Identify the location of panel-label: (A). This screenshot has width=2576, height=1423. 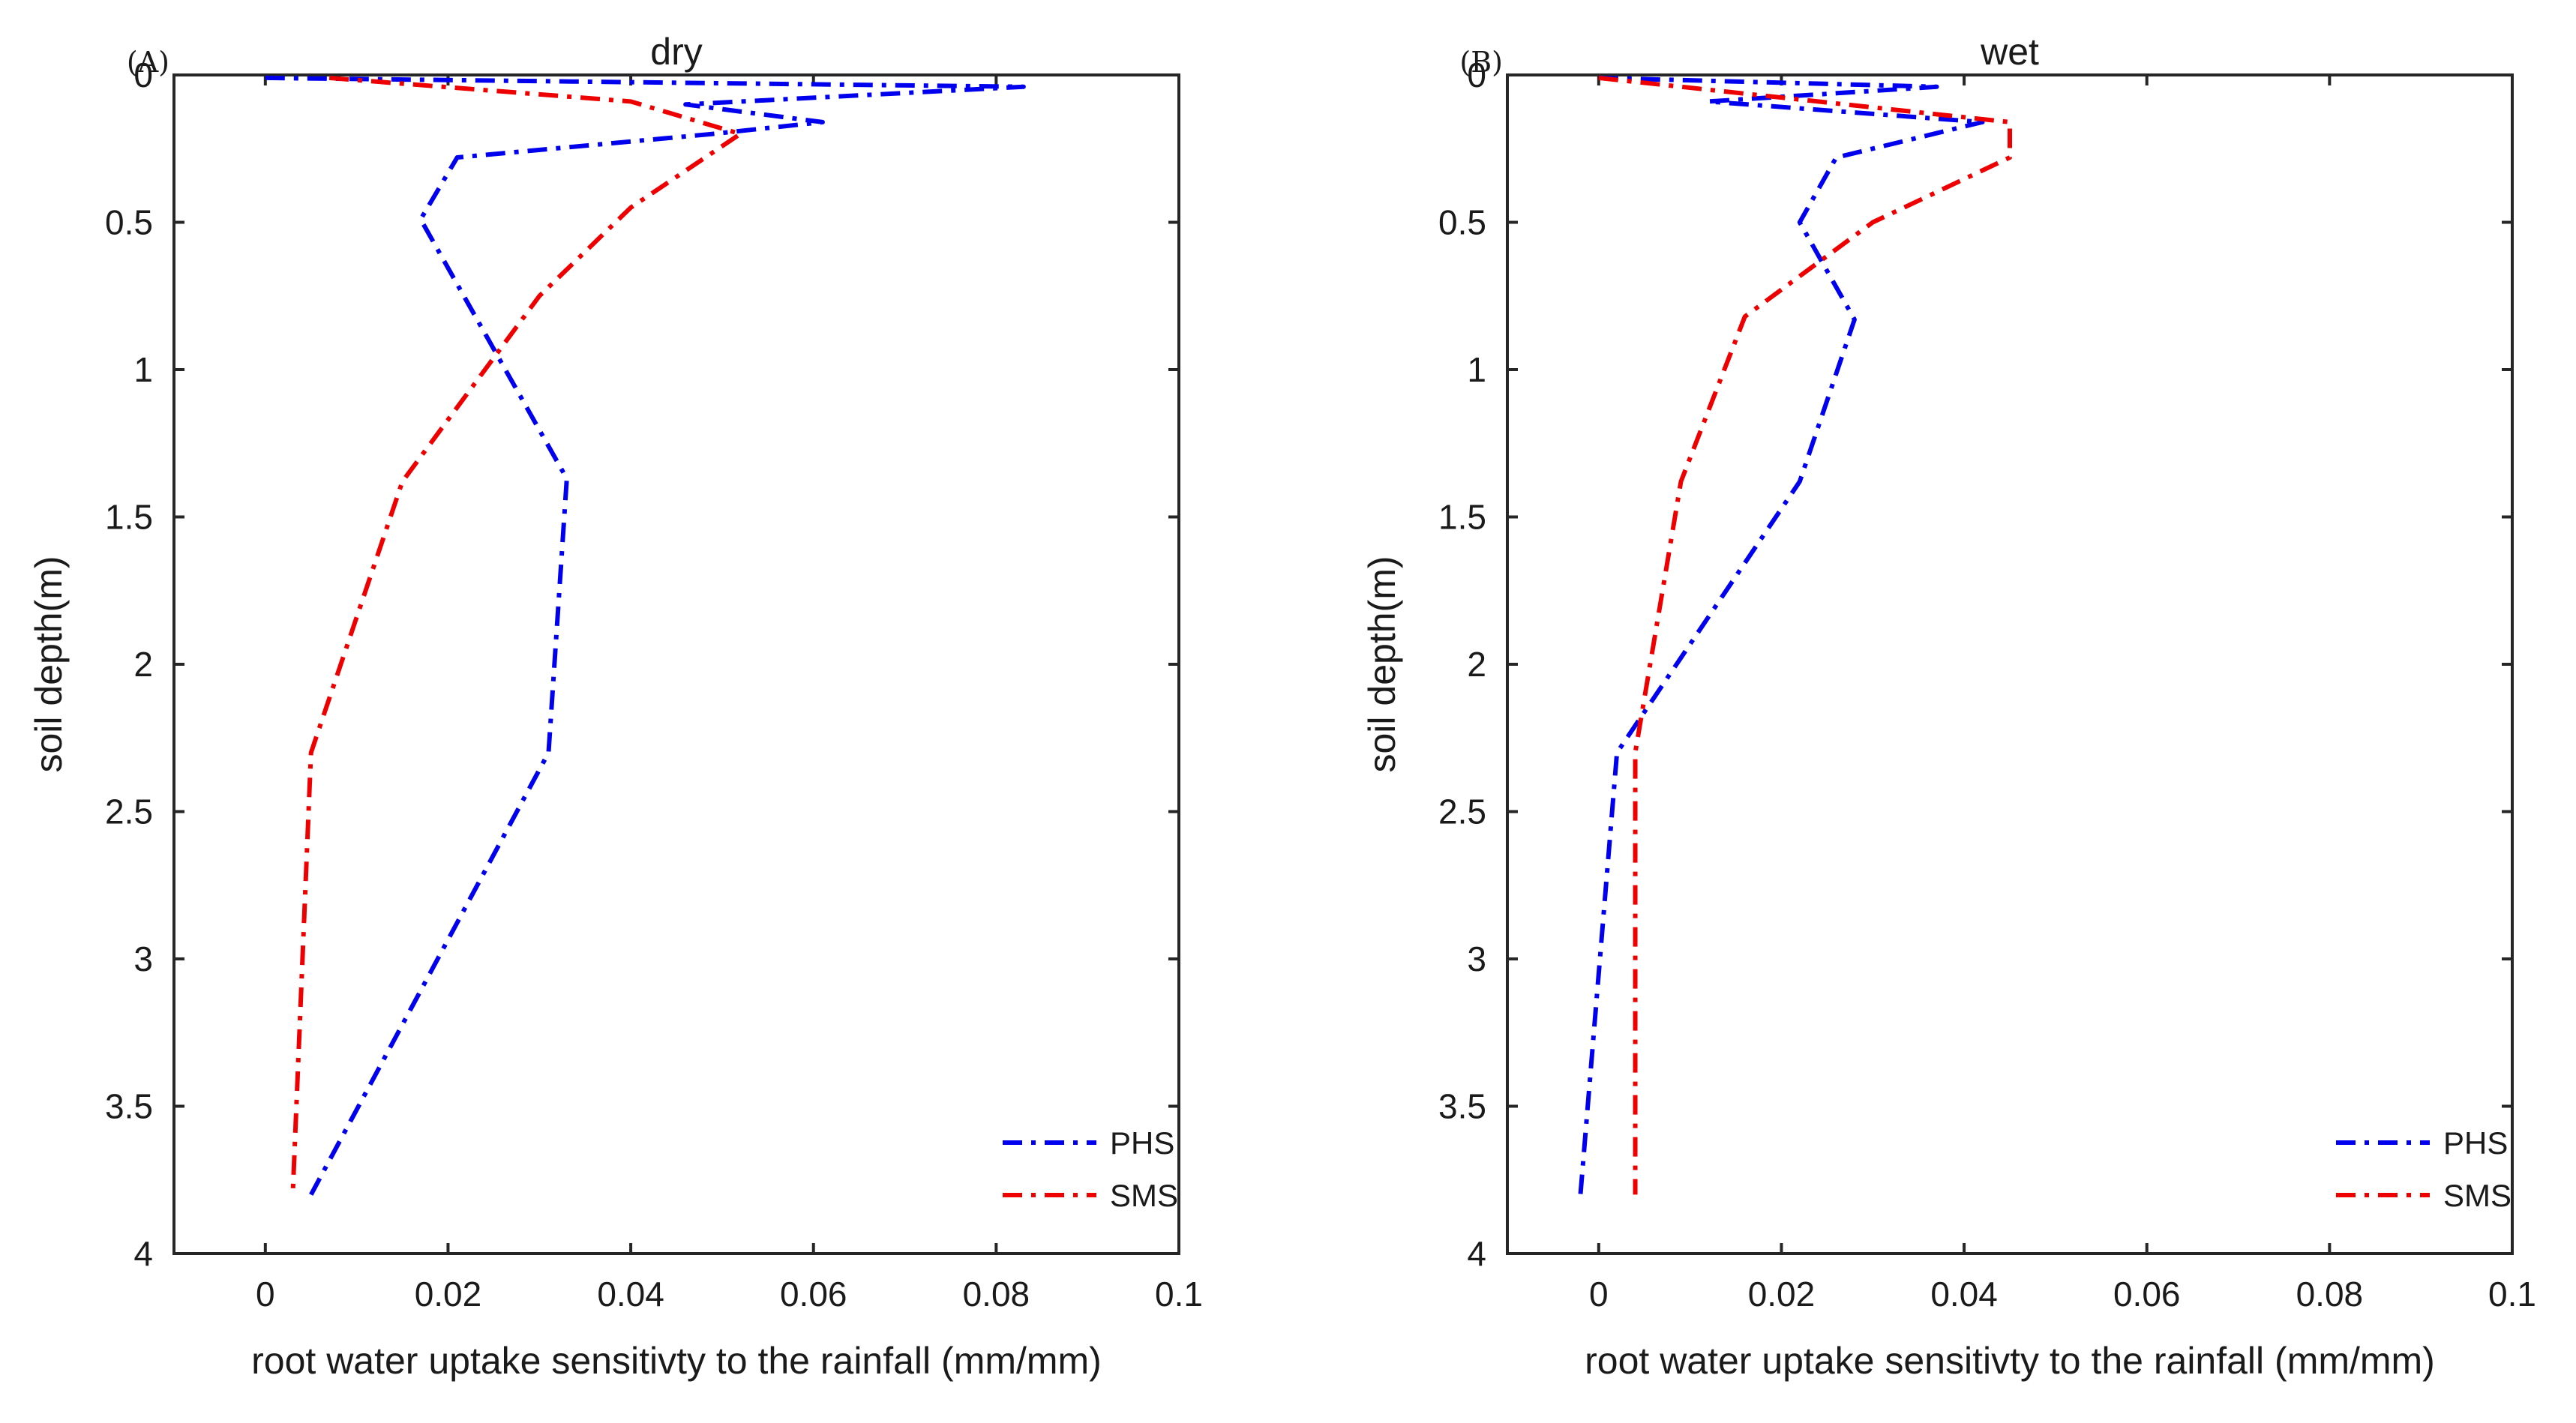
(148, 62).